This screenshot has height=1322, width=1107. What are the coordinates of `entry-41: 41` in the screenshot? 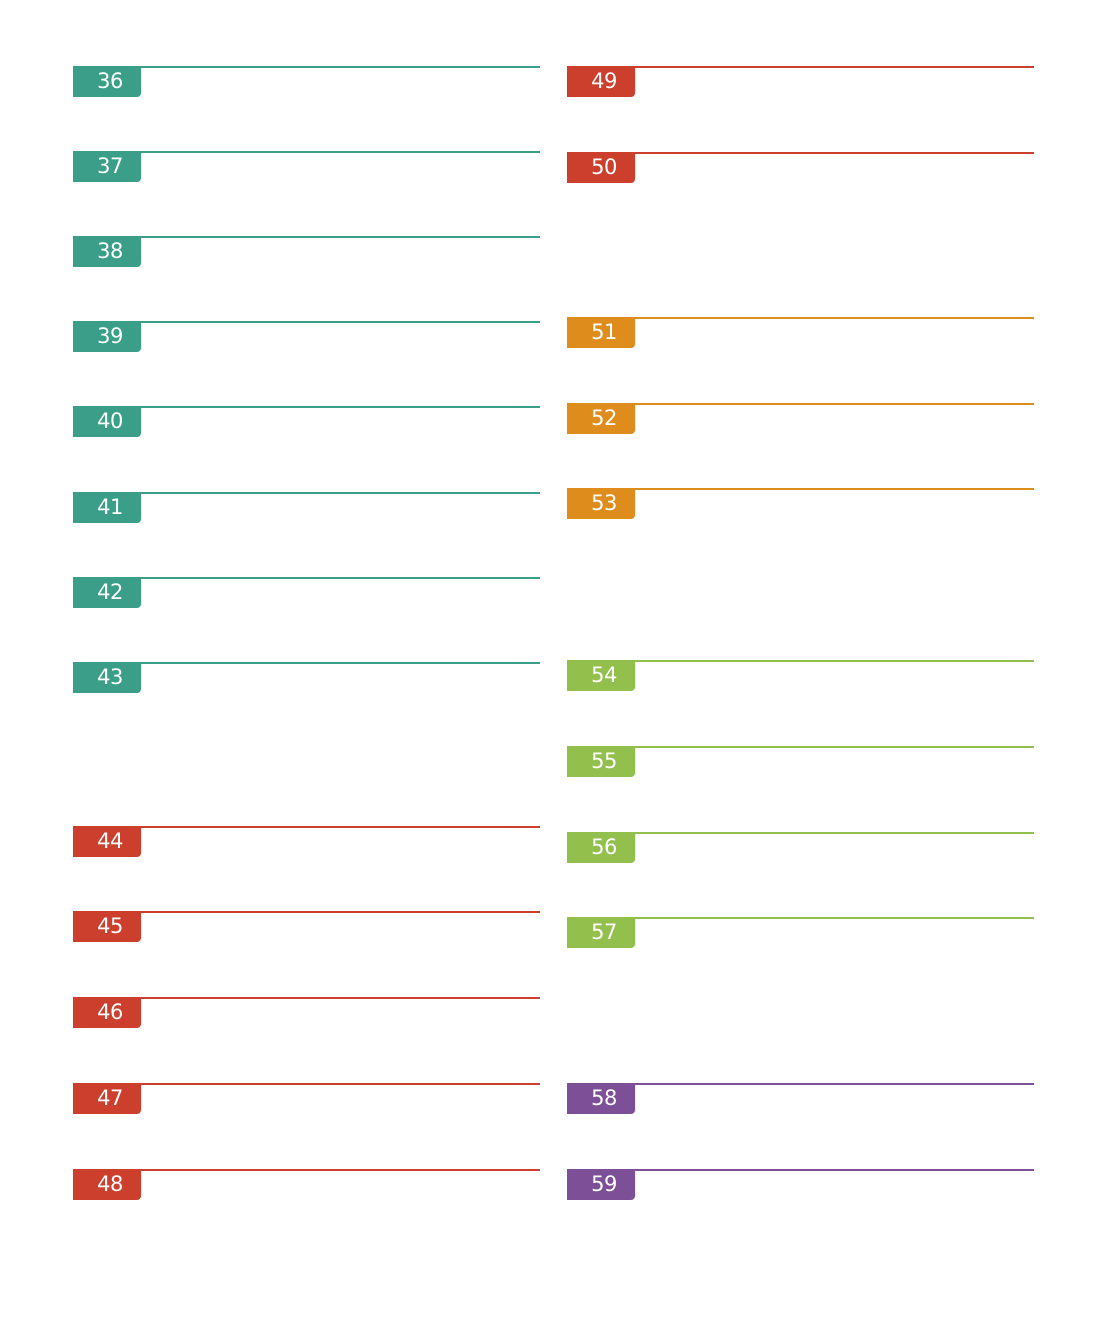 It's located at (306, 508).